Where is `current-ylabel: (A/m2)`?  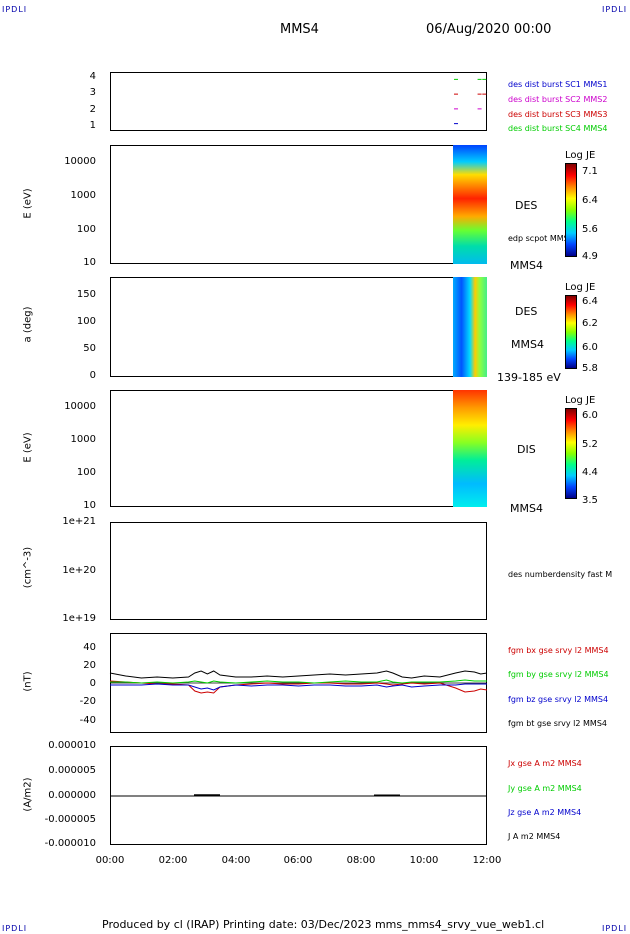
current-ylabel: (A/m2) is located at coordinates (28, 794).